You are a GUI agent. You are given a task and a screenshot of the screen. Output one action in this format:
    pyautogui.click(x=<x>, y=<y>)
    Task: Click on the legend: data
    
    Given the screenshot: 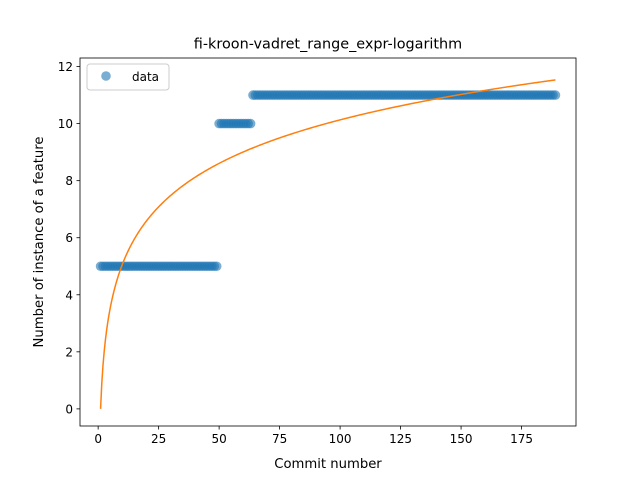 What is the action you would take?
    pyautogui.click(x=128, y=77)
    